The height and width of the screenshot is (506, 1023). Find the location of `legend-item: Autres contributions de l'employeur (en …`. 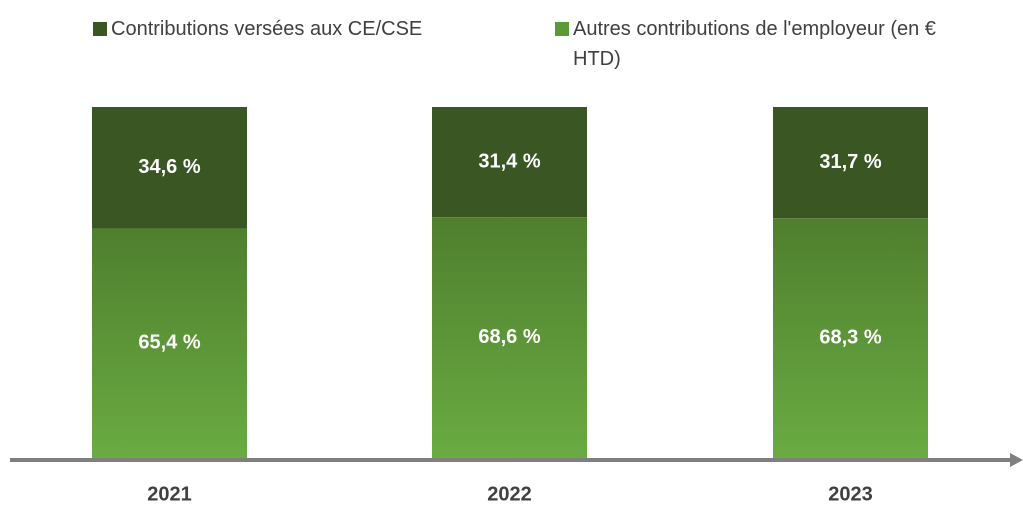

legend-item: Autres contributions de l'employeur (en … is located at coordinates (764, 44).